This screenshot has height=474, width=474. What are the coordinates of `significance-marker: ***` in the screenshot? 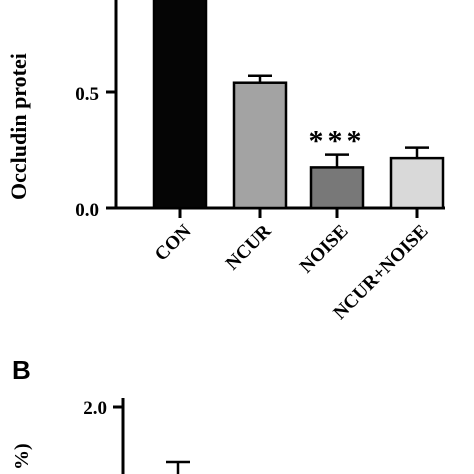 It's located at (337, 141).